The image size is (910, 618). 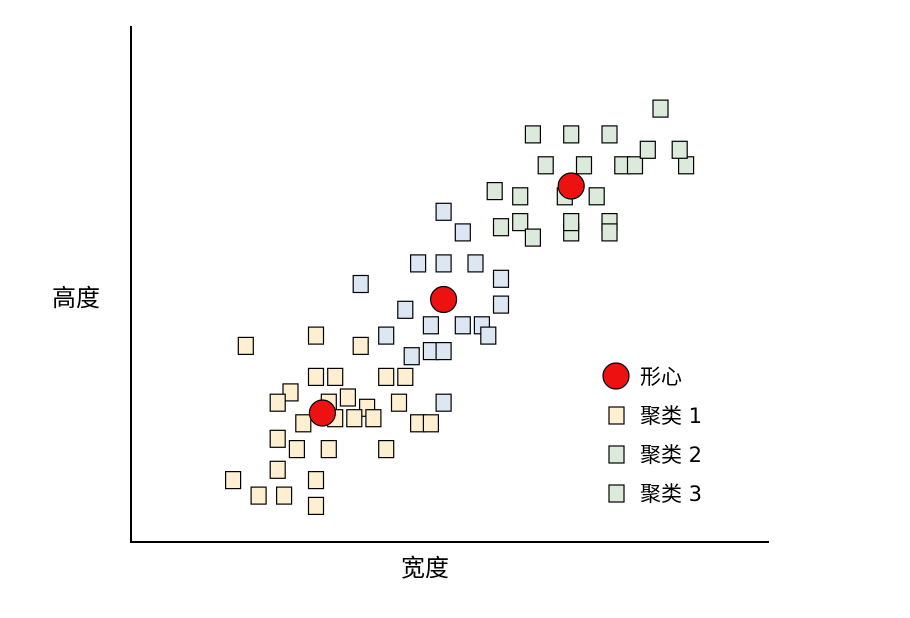 I want to click on centroids, so click(x=446, y=299).